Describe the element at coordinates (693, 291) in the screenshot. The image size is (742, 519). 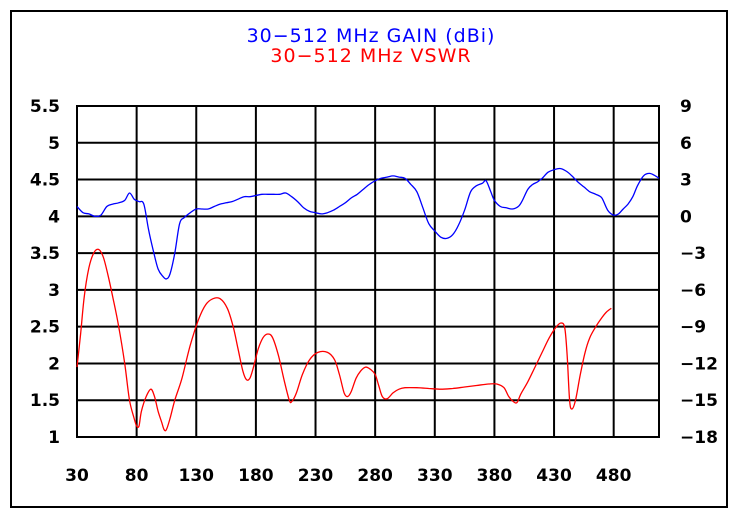
I see `y-right-tick-label: −6` at that location.